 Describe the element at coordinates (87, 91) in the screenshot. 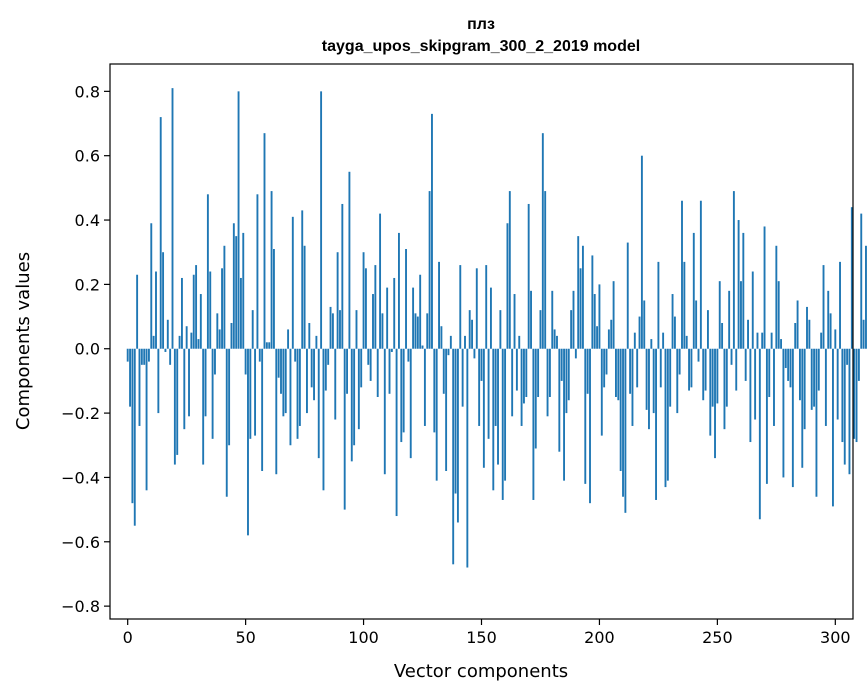

I see `y-tick-label: 0.8` at that location.